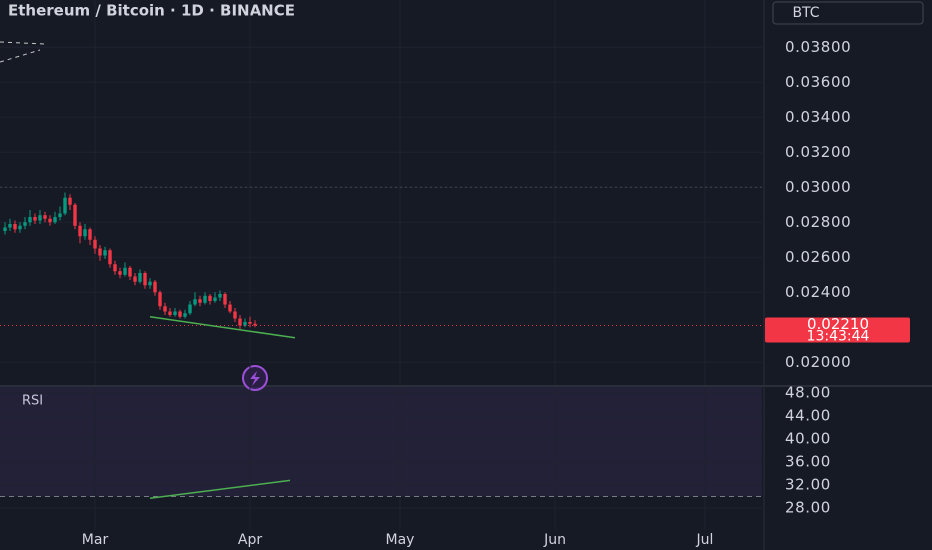 The width and height of the screenshot is (932, 550). What do you see at coordinates (808, 438) in the screenshot?
I see `y-tick-label: 40.00` at bounding box center [808, 438].